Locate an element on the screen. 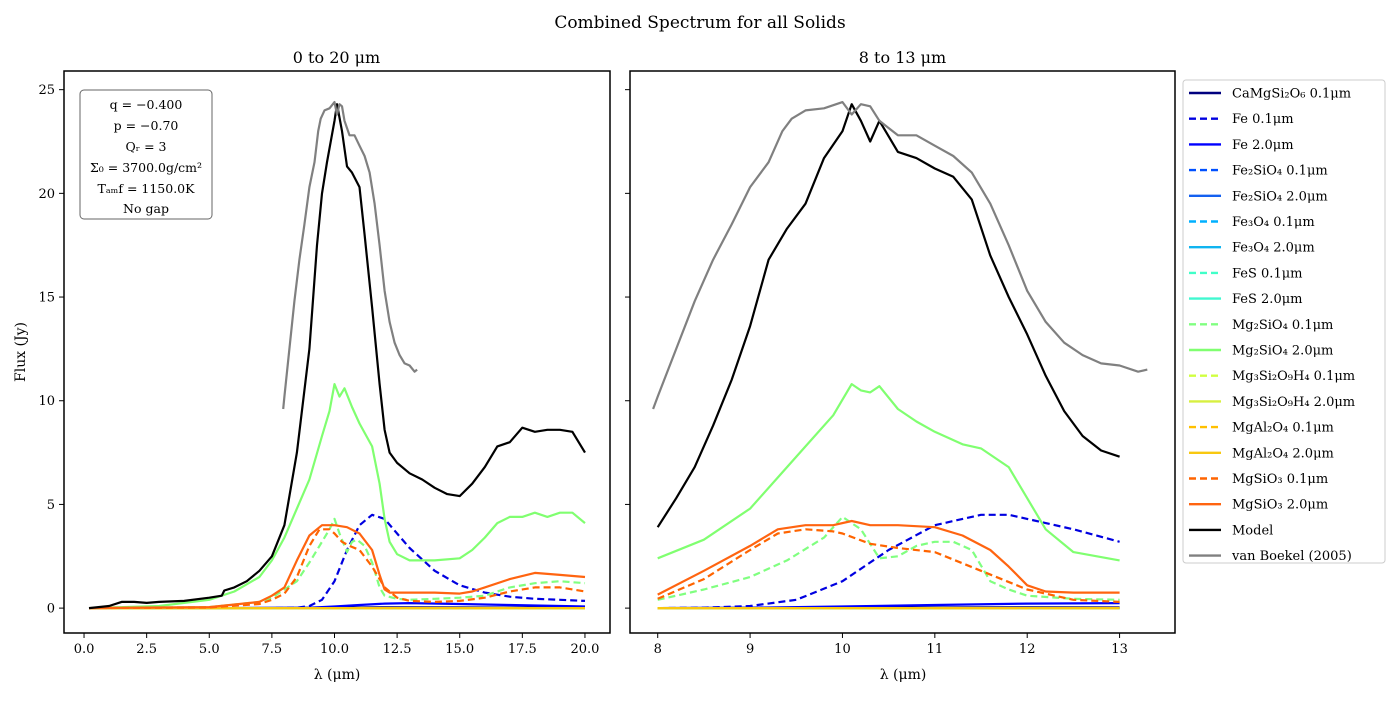 Image resolution: width=1400 pixels, height=704 pixels. legend-label: FeS 0.1μm is located at coordinates (1267, 273).